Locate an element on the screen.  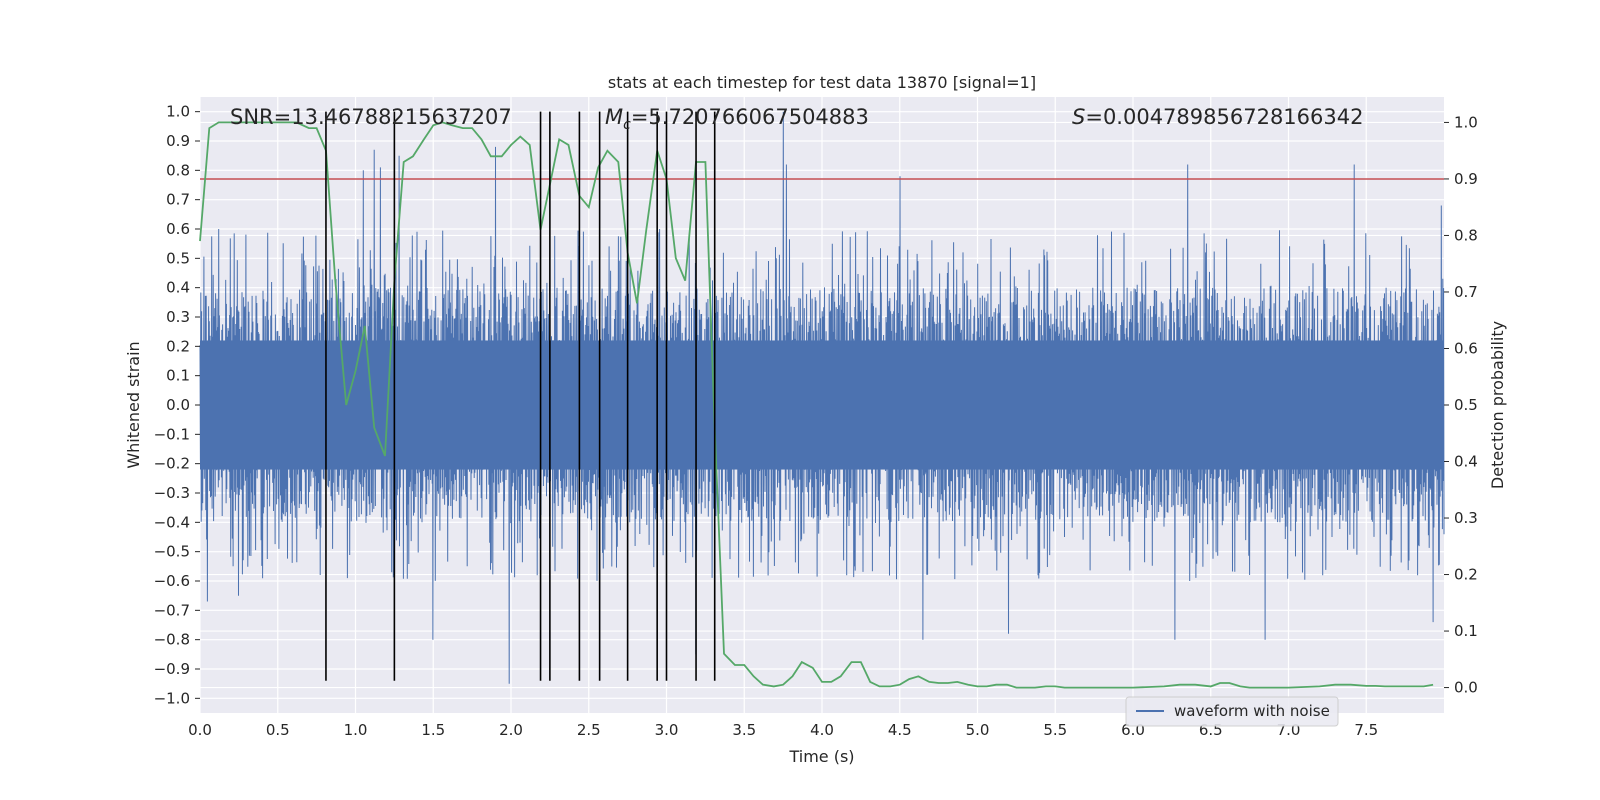
legend-box is located at coordinates (1232, 711).